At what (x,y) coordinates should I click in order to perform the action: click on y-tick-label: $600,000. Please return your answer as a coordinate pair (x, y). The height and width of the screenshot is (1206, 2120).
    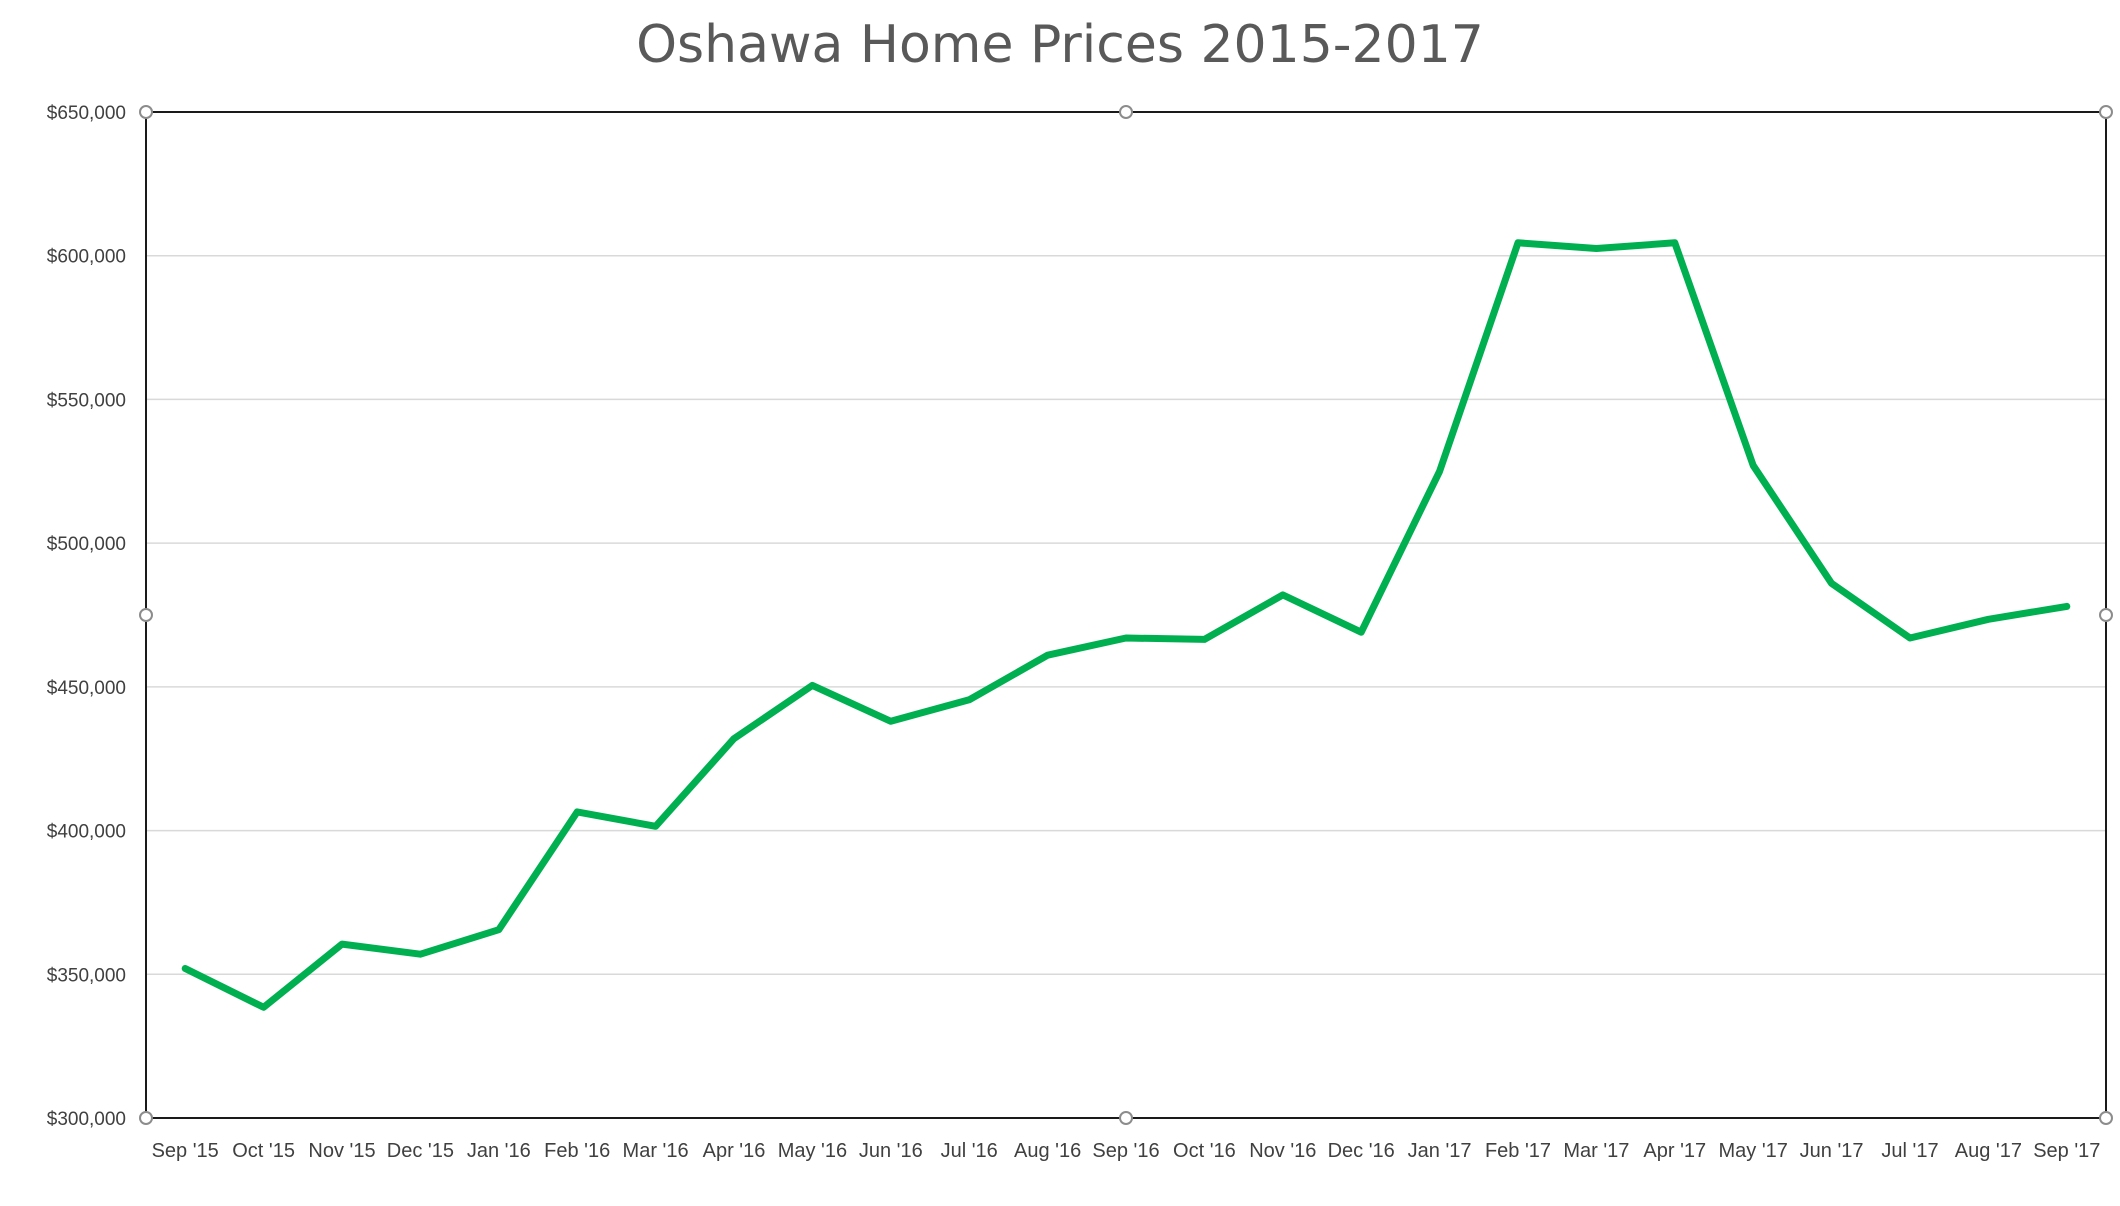
    Looking at the image, I should click on (86, 257).